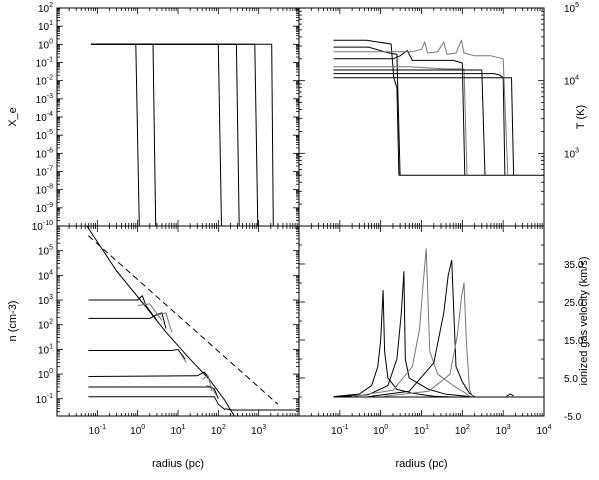 The width and height of the screenshot is (599, 480). What do you see at coordinates (574, 341) in the screenshot?
I see `y-tick-label: 15.0` at bounding box center [574, 341].